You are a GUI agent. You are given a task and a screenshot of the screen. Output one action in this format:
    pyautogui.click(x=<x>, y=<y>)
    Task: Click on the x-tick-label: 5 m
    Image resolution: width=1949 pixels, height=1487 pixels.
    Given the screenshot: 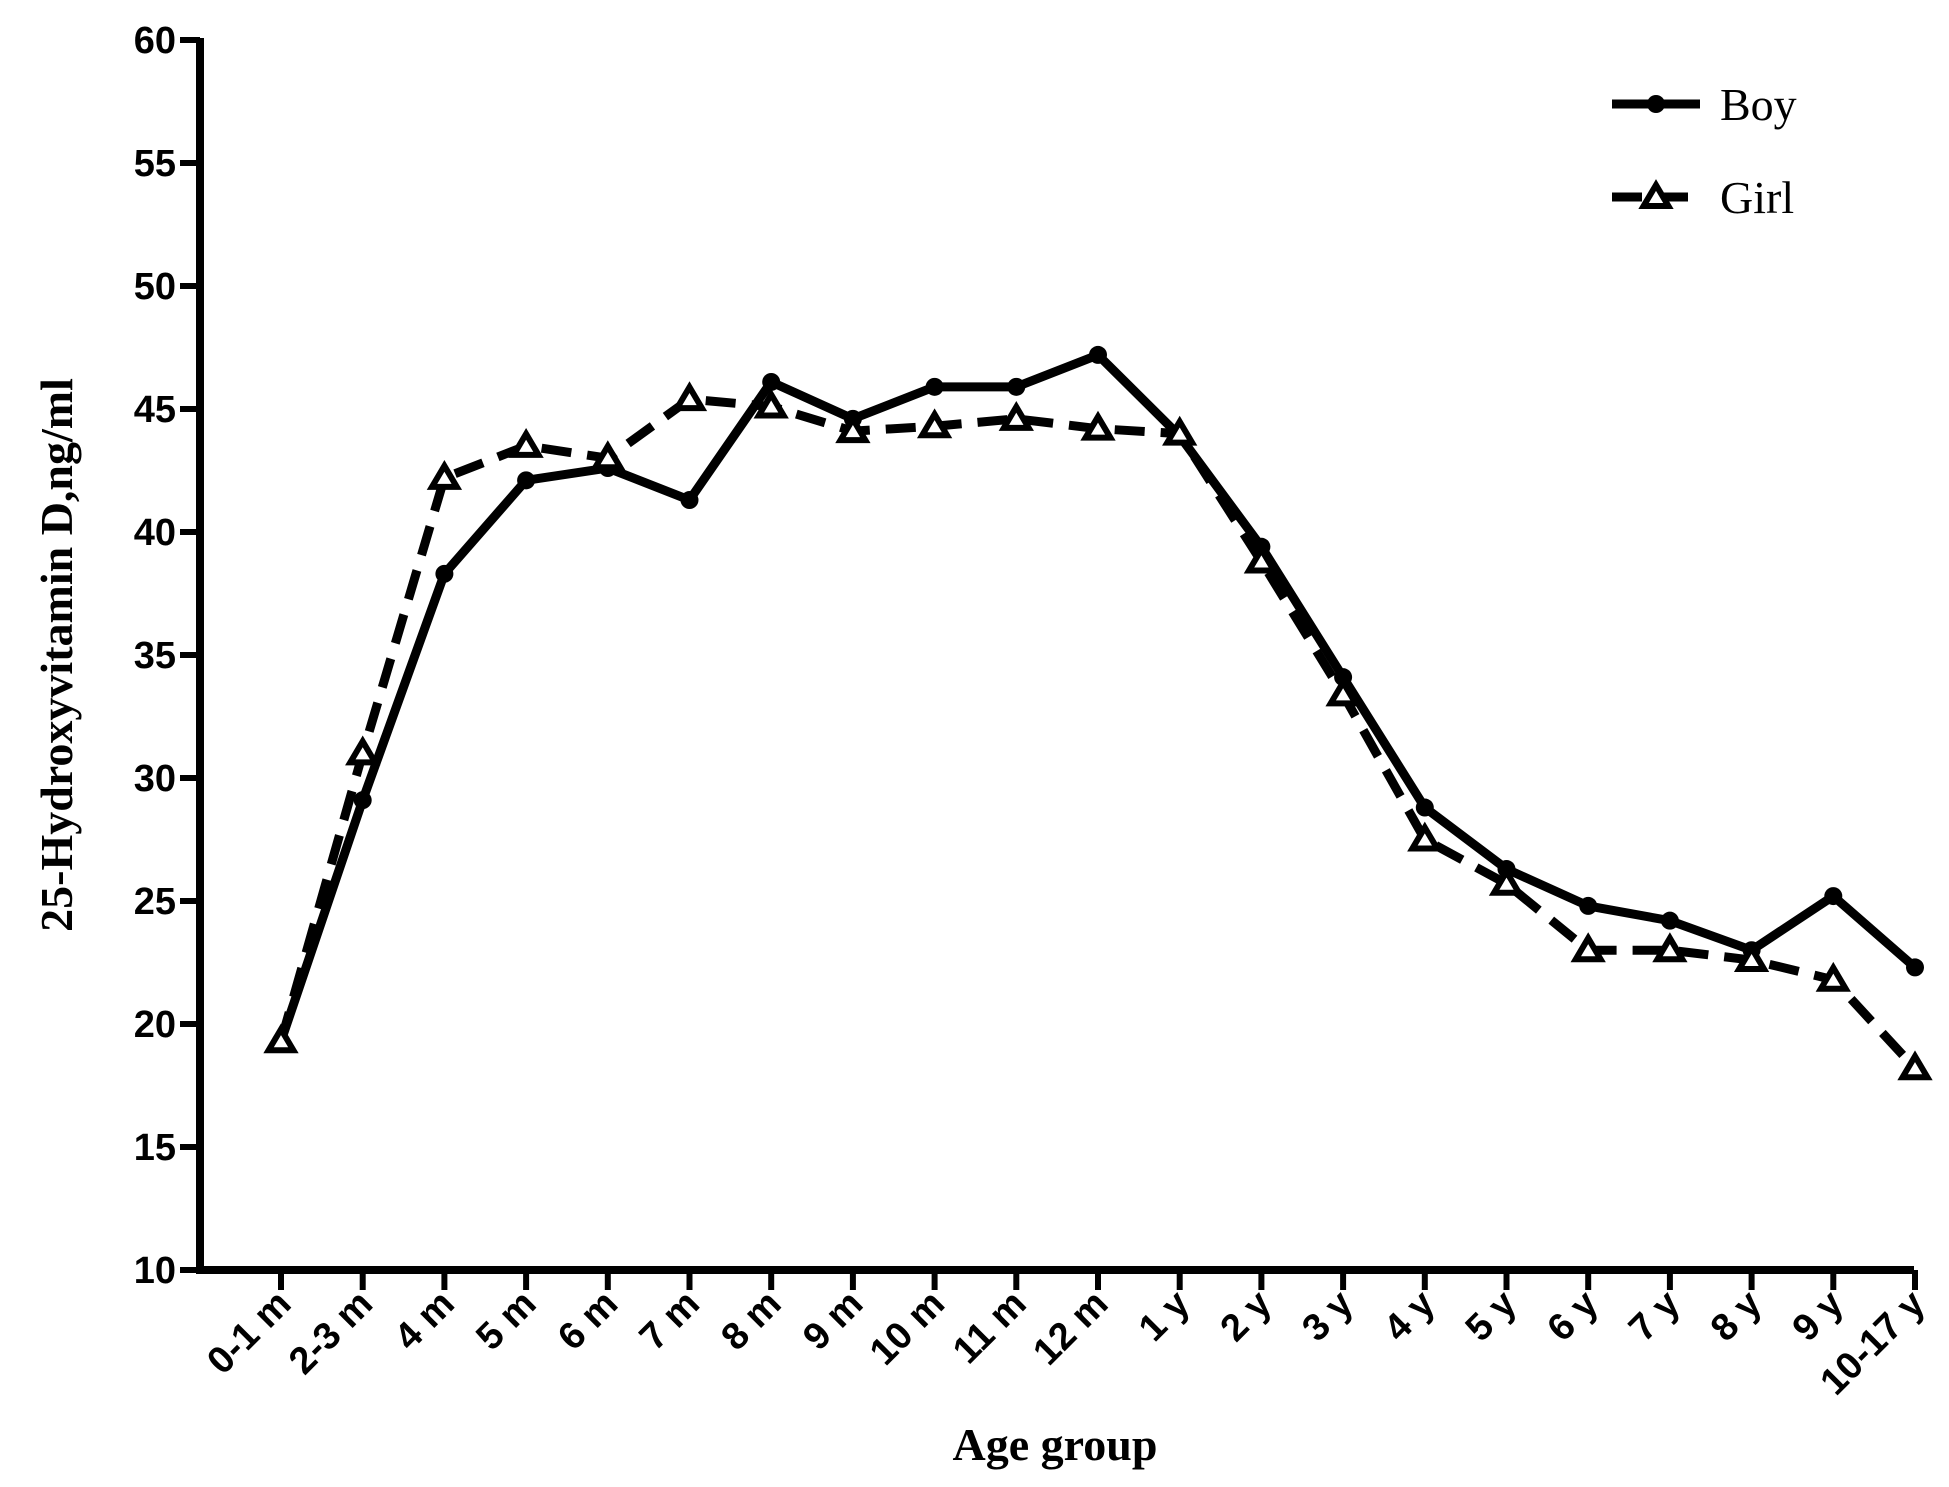 What is the action you would take?
    pyautogui.click(x=506, y=1321)
    